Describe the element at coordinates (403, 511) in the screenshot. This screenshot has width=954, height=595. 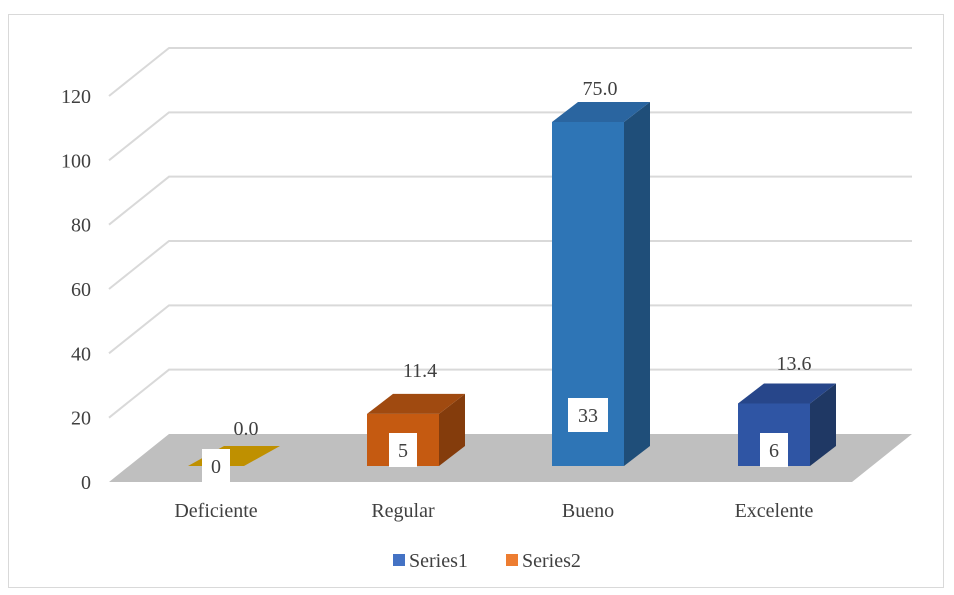
I see `category-label: Regular` at that location.